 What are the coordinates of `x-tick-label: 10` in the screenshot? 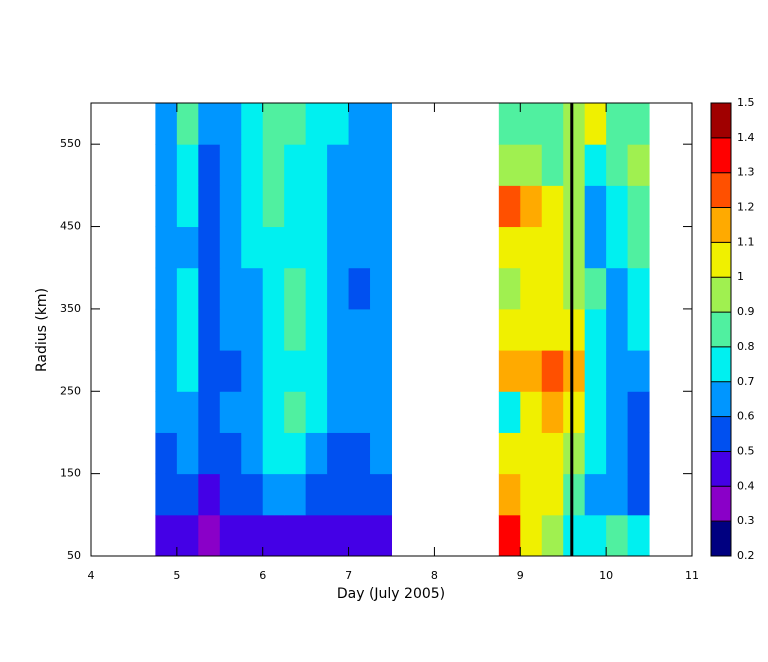 It's located at (606, 575).